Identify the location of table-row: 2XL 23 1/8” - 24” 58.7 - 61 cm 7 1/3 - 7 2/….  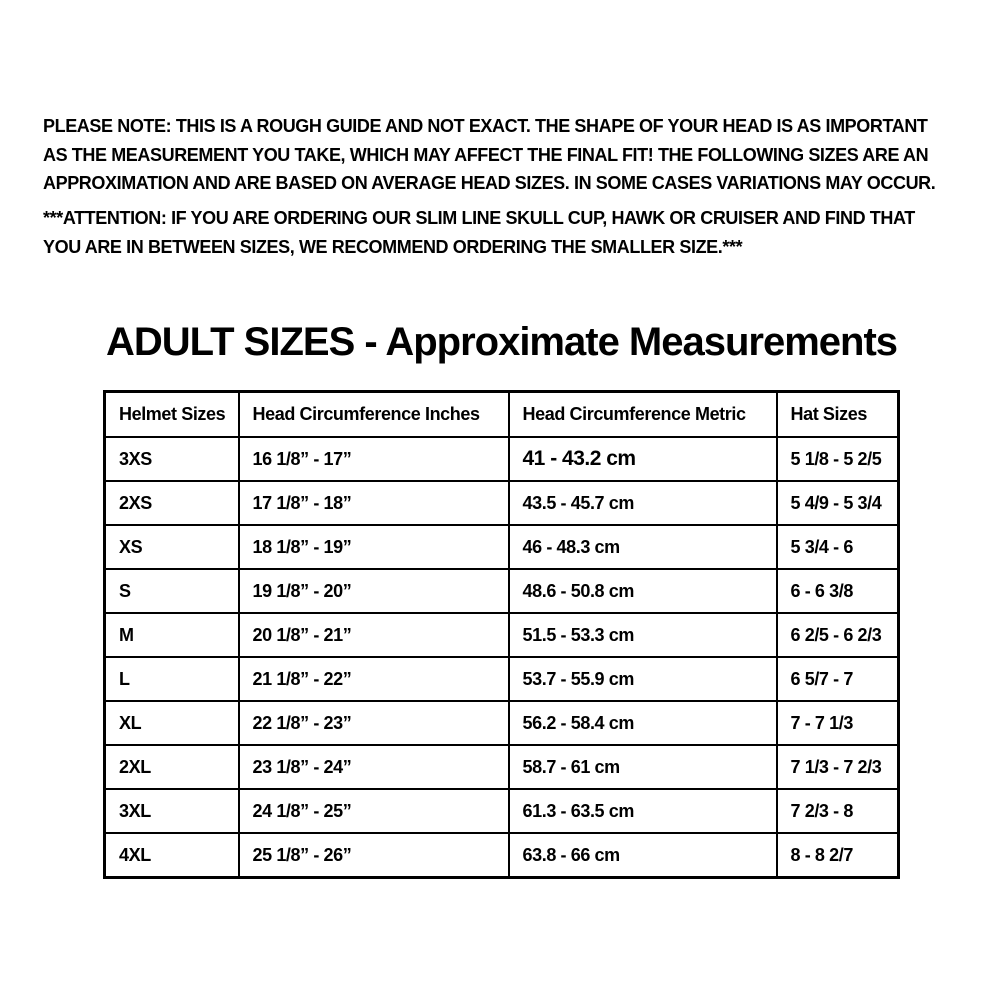
(501, 767).